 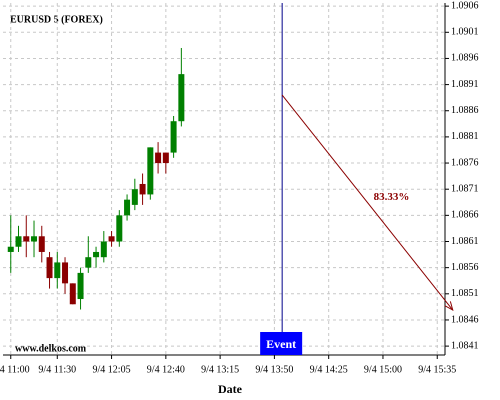 What do you see at coordinates (220, 369) in the screenshot?
I see `x-tick-label: 9/4 13:15` at bounding box center [220, 369].